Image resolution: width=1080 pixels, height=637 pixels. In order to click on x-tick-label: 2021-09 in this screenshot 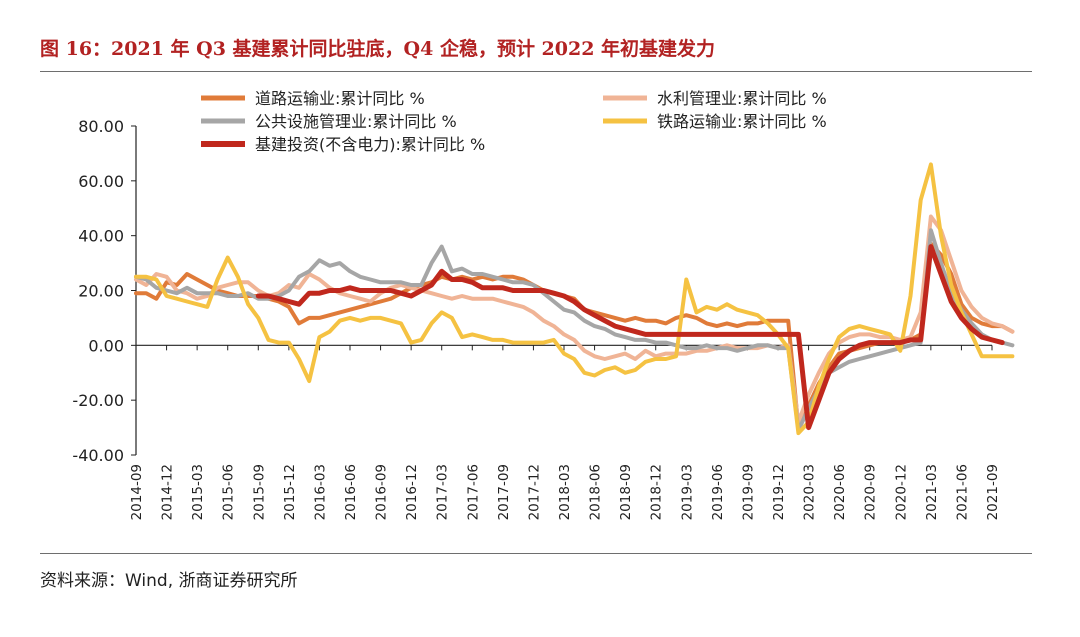, I will do `click(993, 492)`.